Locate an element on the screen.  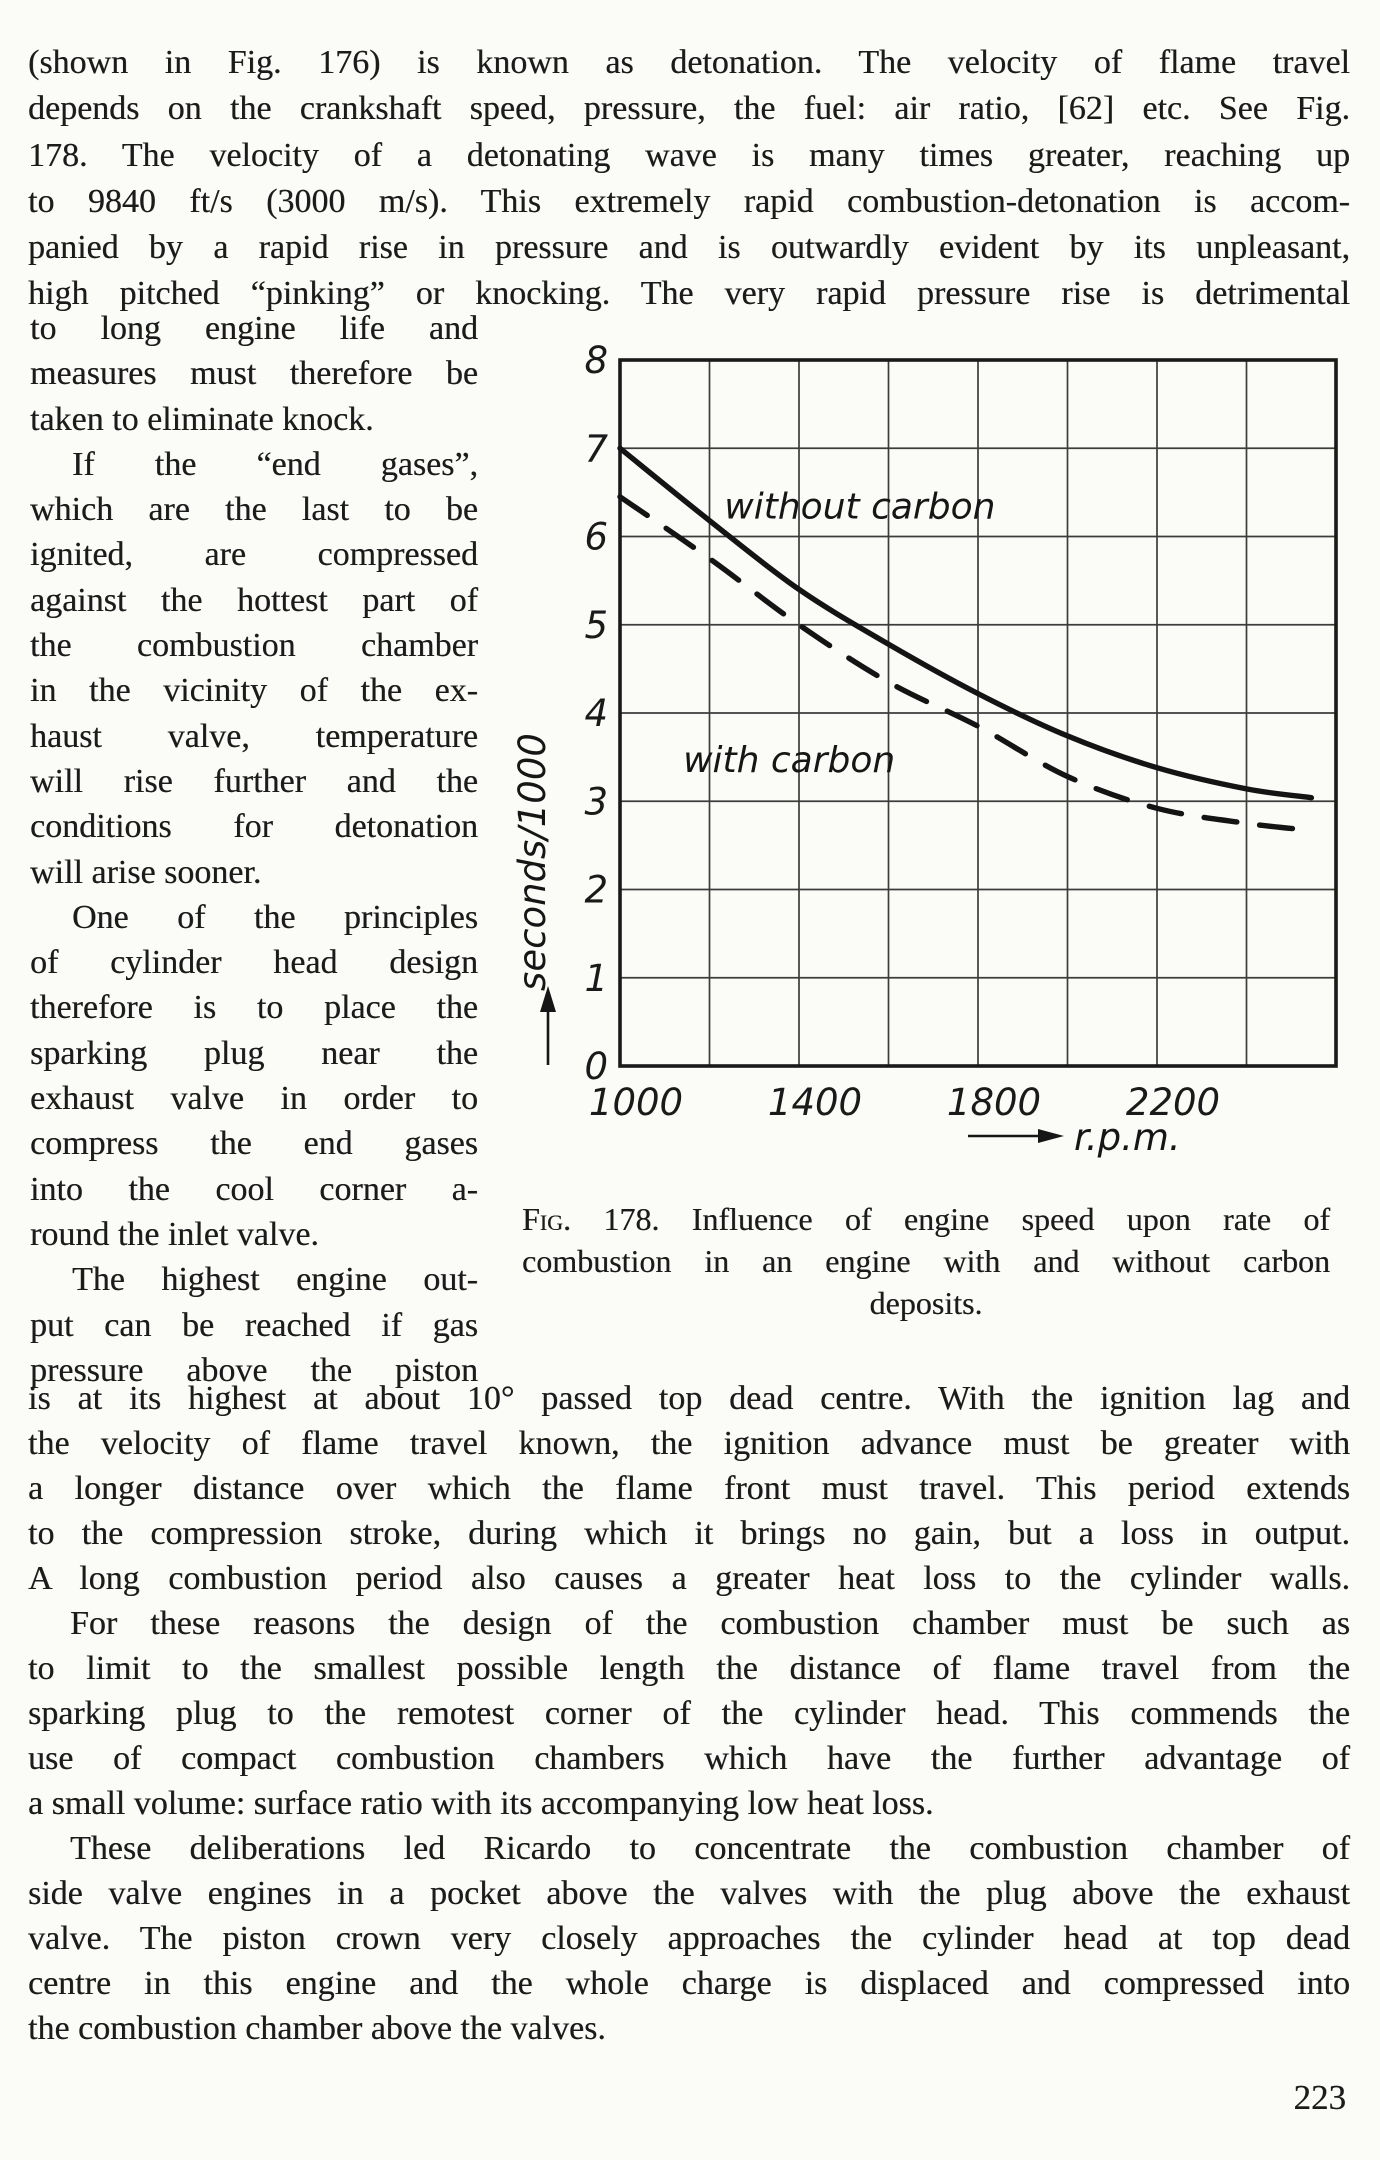
text-line: of cylinder head design is located at coordinates (254, 963).